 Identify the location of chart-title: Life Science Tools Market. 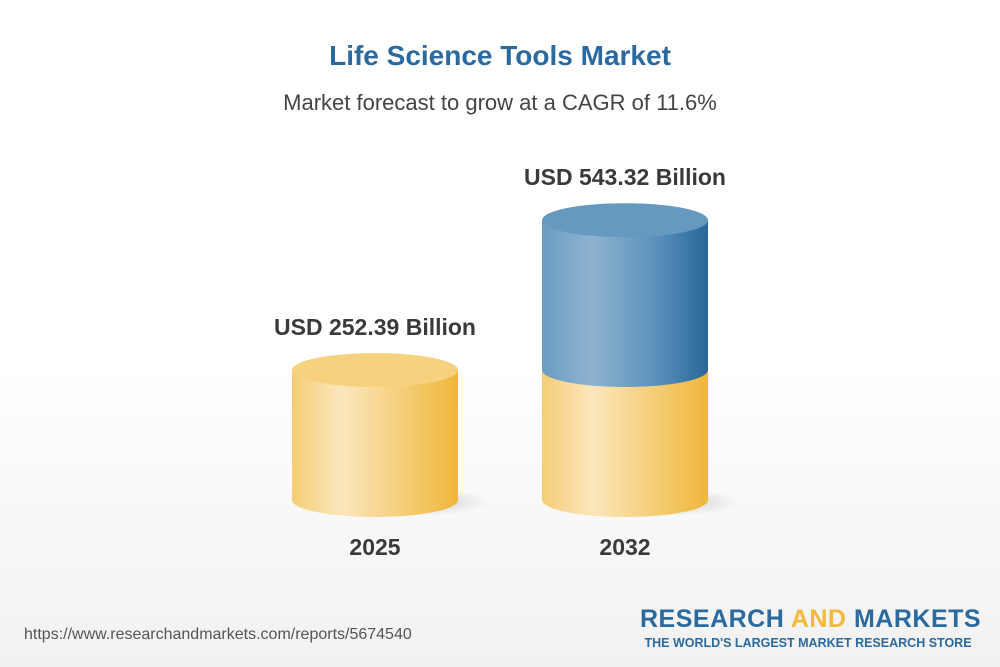
(500, 55).